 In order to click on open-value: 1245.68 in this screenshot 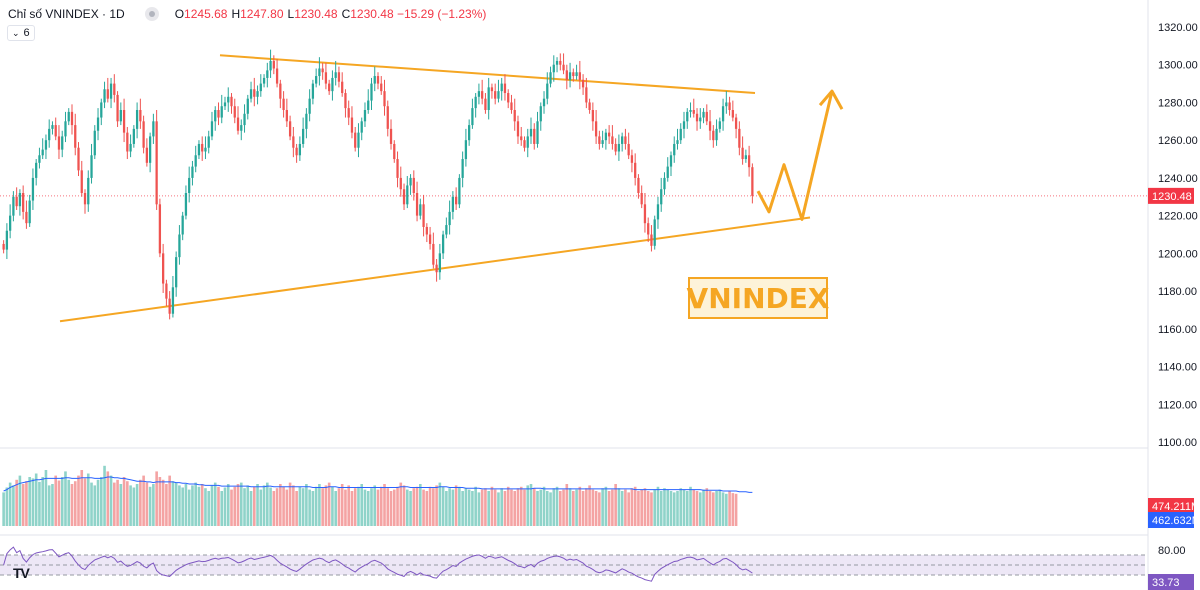, I will do `click(206, 14)`.